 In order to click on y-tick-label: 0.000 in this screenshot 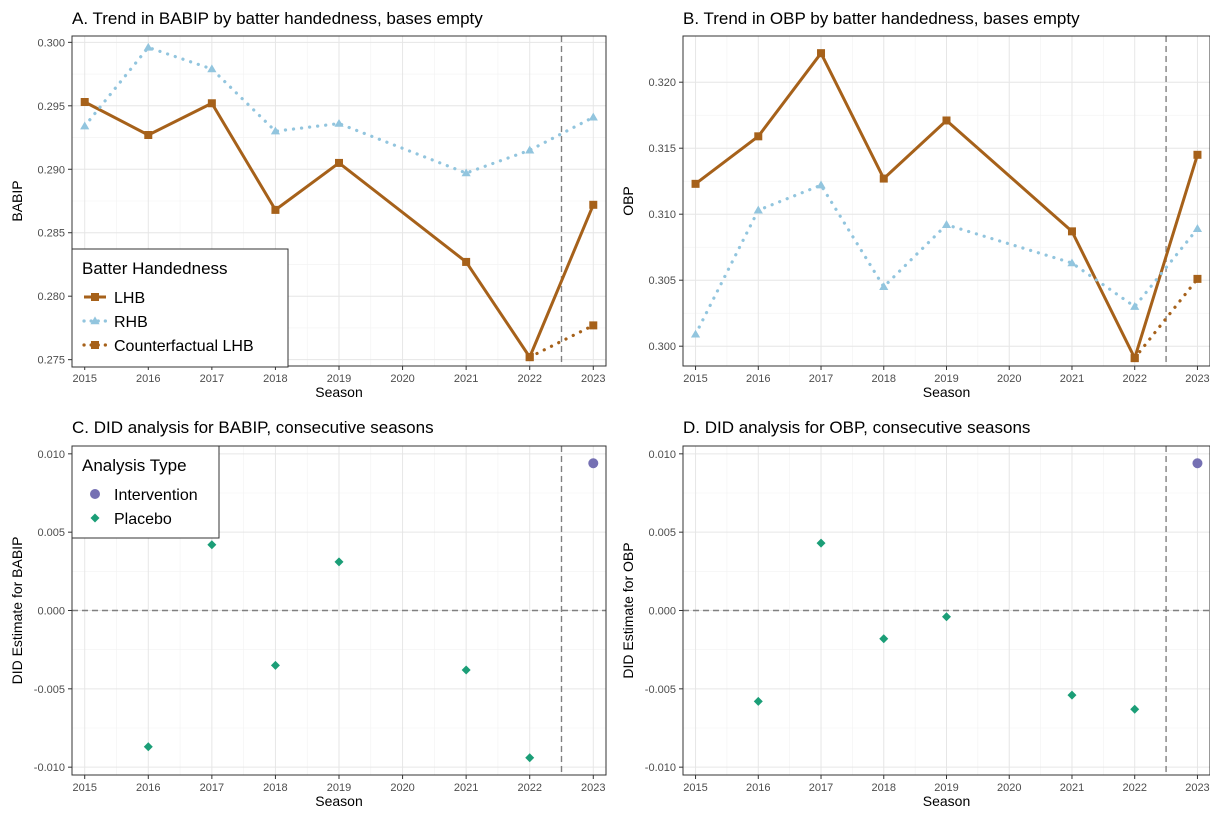, I will do `click(51, 612)`.